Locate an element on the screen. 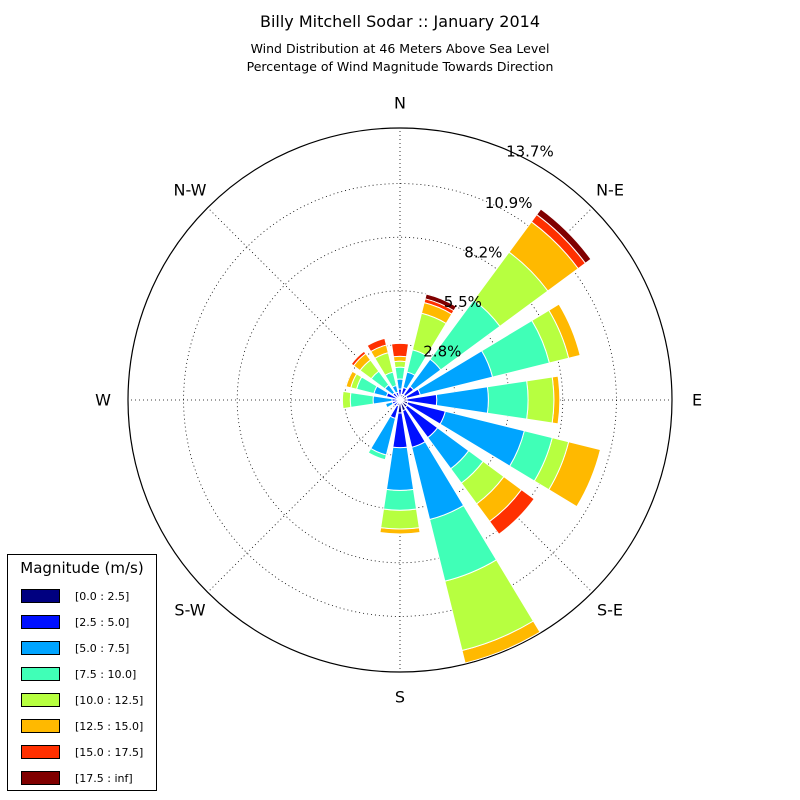 This screenshot has width=800, height=800. direction-label: N is located at coordinates (400, 103).